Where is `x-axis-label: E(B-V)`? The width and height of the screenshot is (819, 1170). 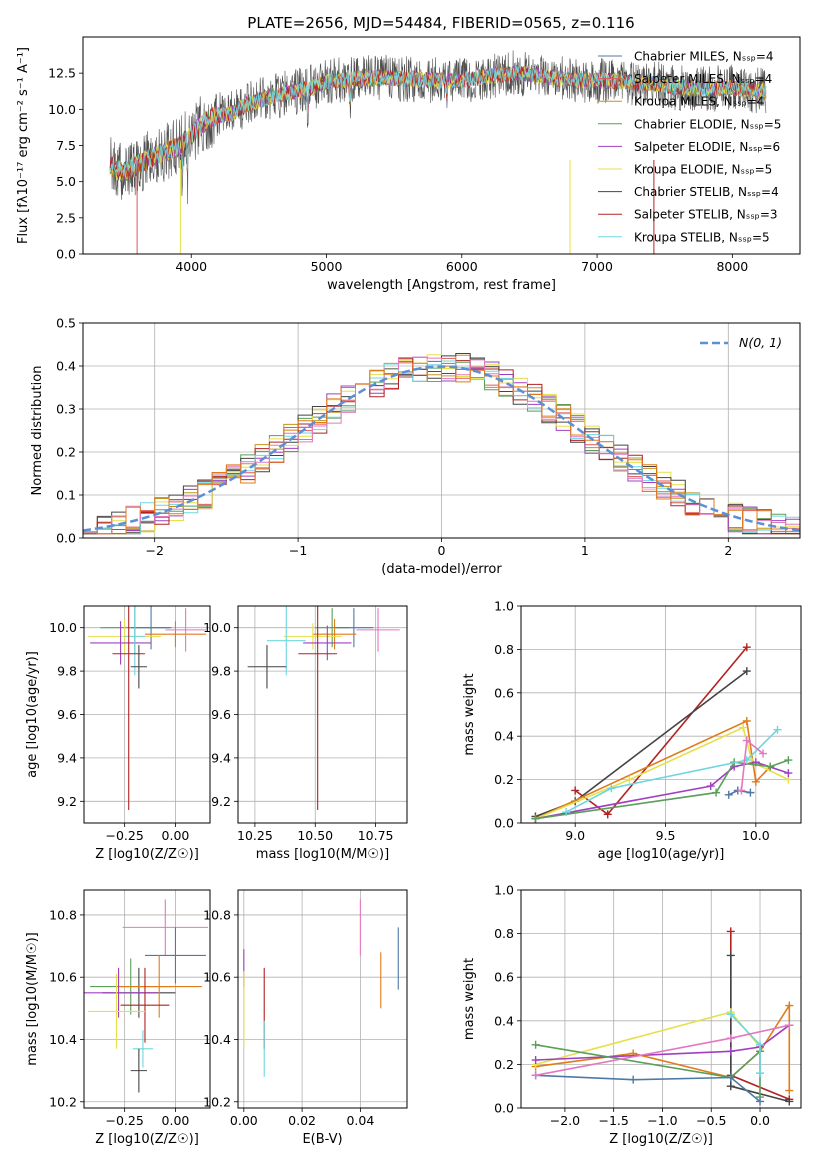 x-axis-label: E(B-V) is located at coordinates (322, 1139).